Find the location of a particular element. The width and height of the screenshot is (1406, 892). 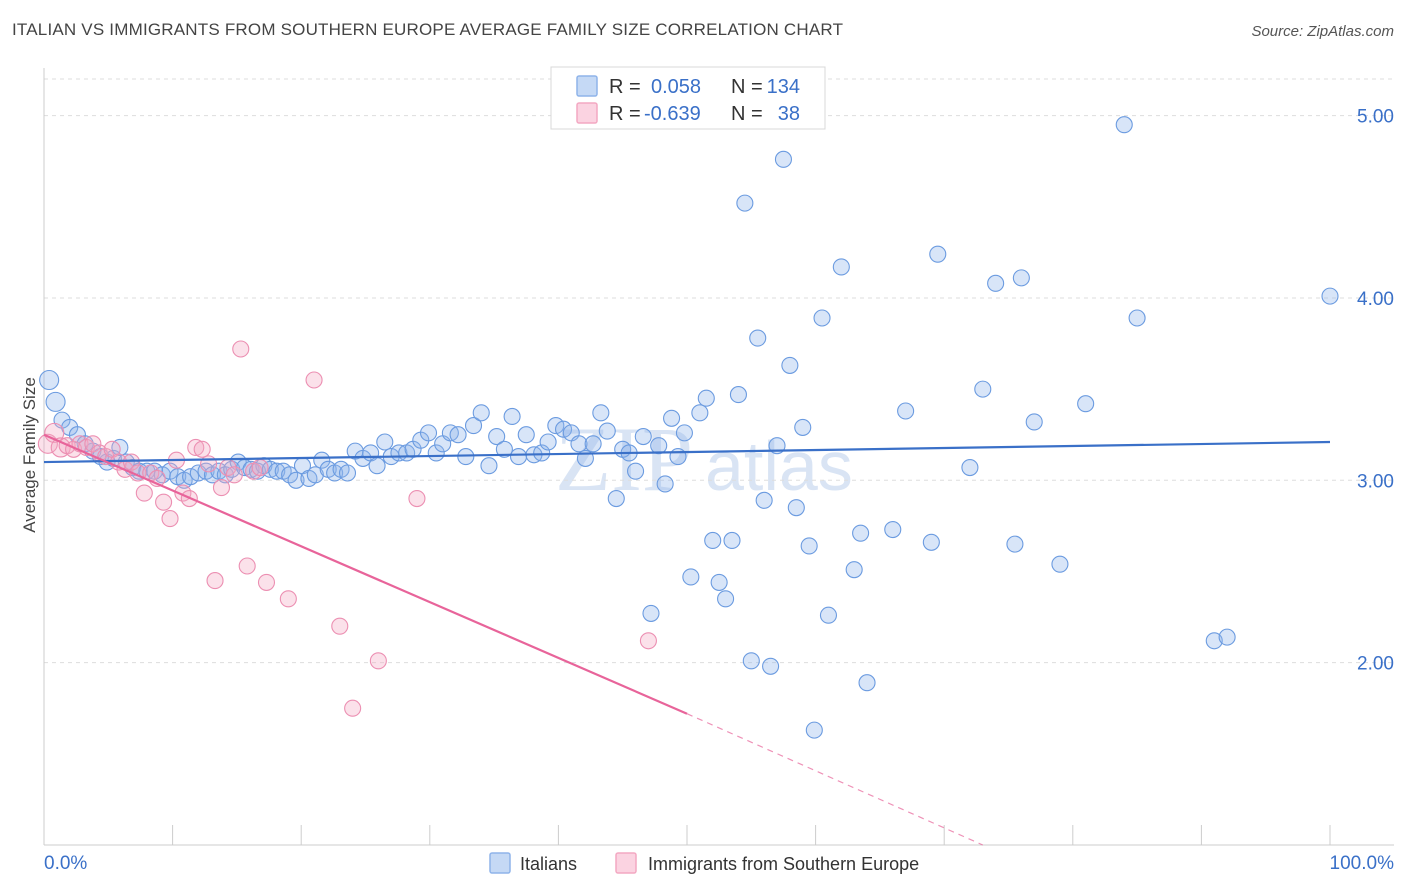

trend-line-southern-europe is located at coordinates (365, 574).